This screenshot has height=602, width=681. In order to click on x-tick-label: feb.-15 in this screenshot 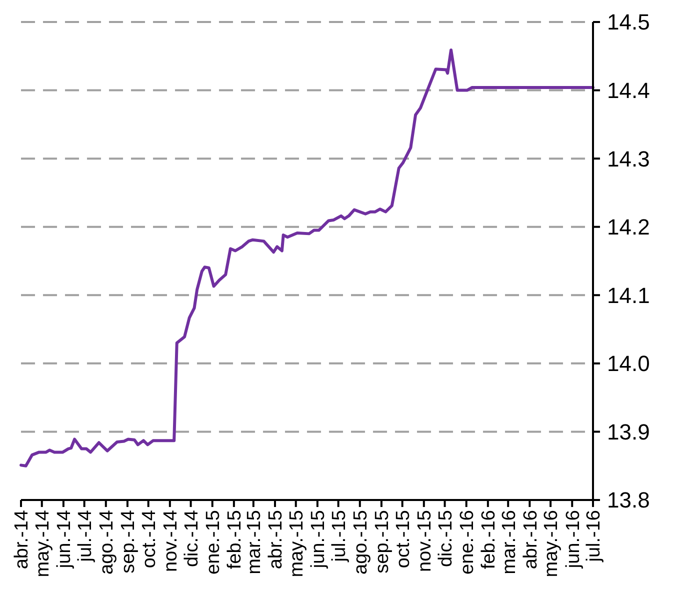, I will do `click(235, 540)`.